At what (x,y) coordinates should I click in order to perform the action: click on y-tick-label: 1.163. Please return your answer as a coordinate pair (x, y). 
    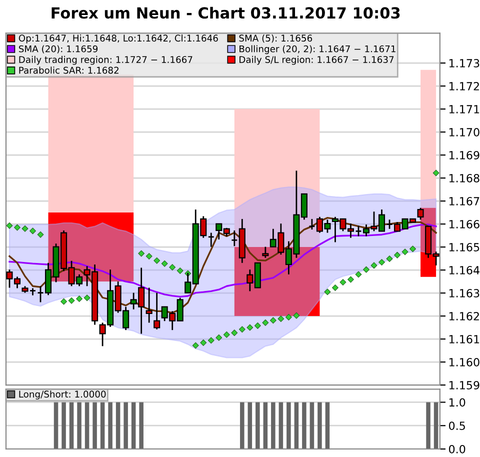
    Looking at the image, I should click on (464, 293).